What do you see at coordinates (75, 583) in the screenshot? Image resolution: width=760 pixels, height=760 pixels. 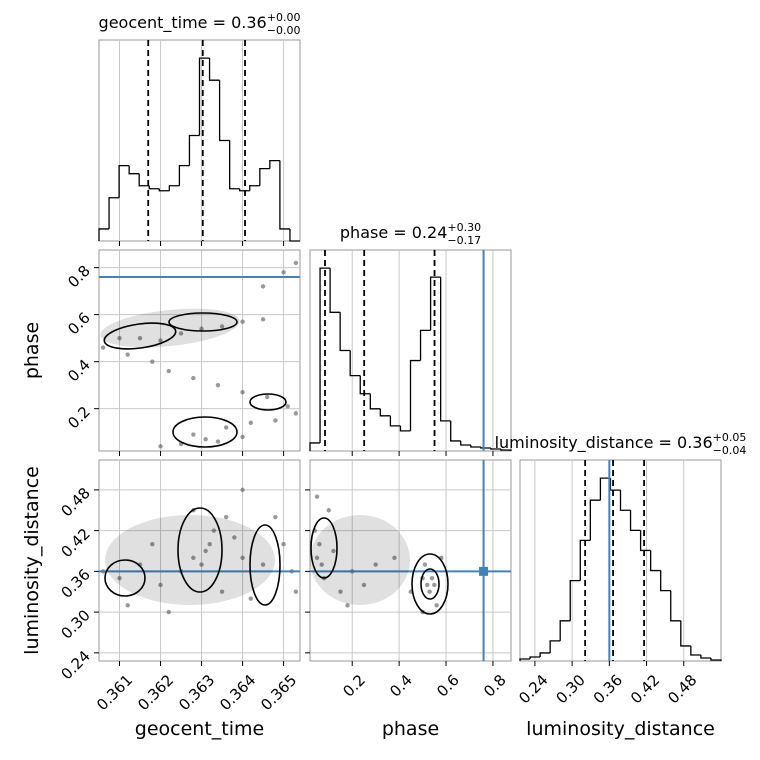 I see `y-tick-label: 0.36` at bounding box center [75, 583].